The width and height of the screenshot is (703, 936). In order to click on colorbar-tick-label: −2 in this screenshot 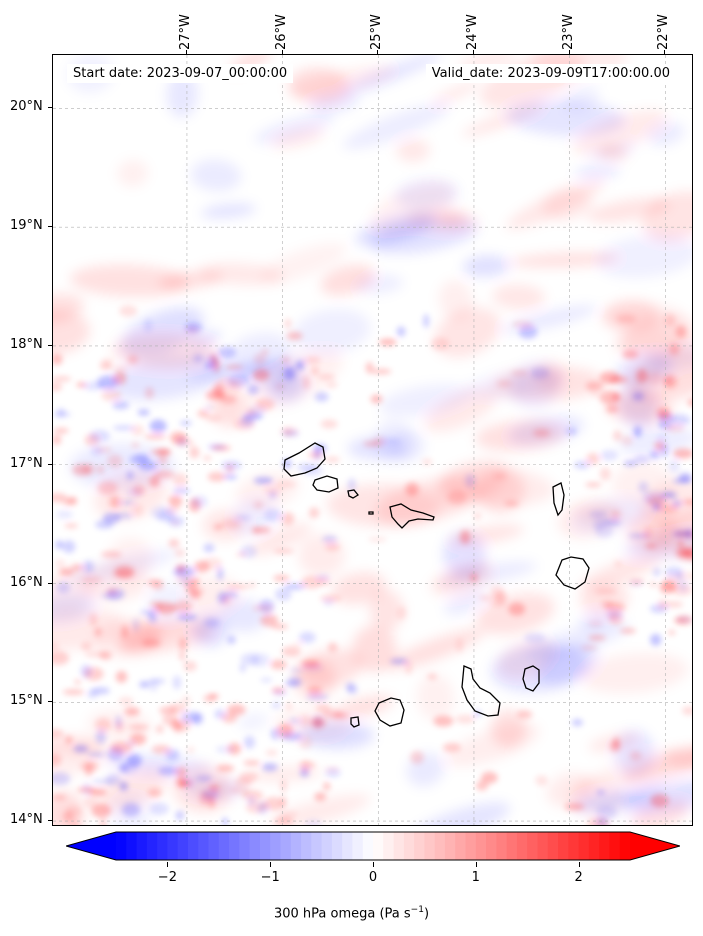, I will do `click(167, 877)`.